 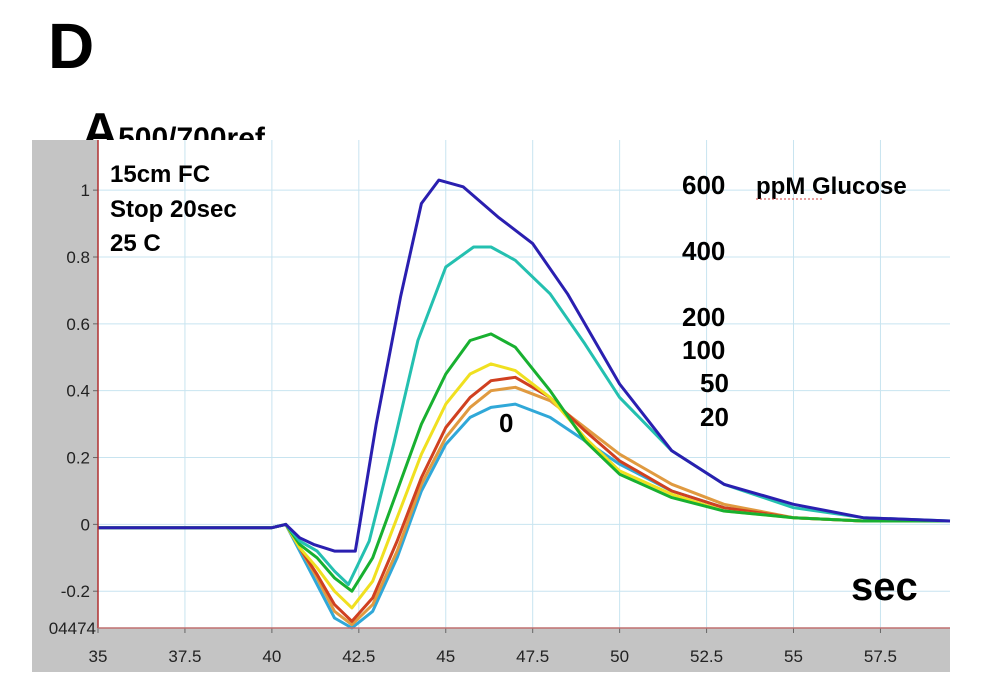 I want to click on panel-label: D, so click(x=71, y=46).